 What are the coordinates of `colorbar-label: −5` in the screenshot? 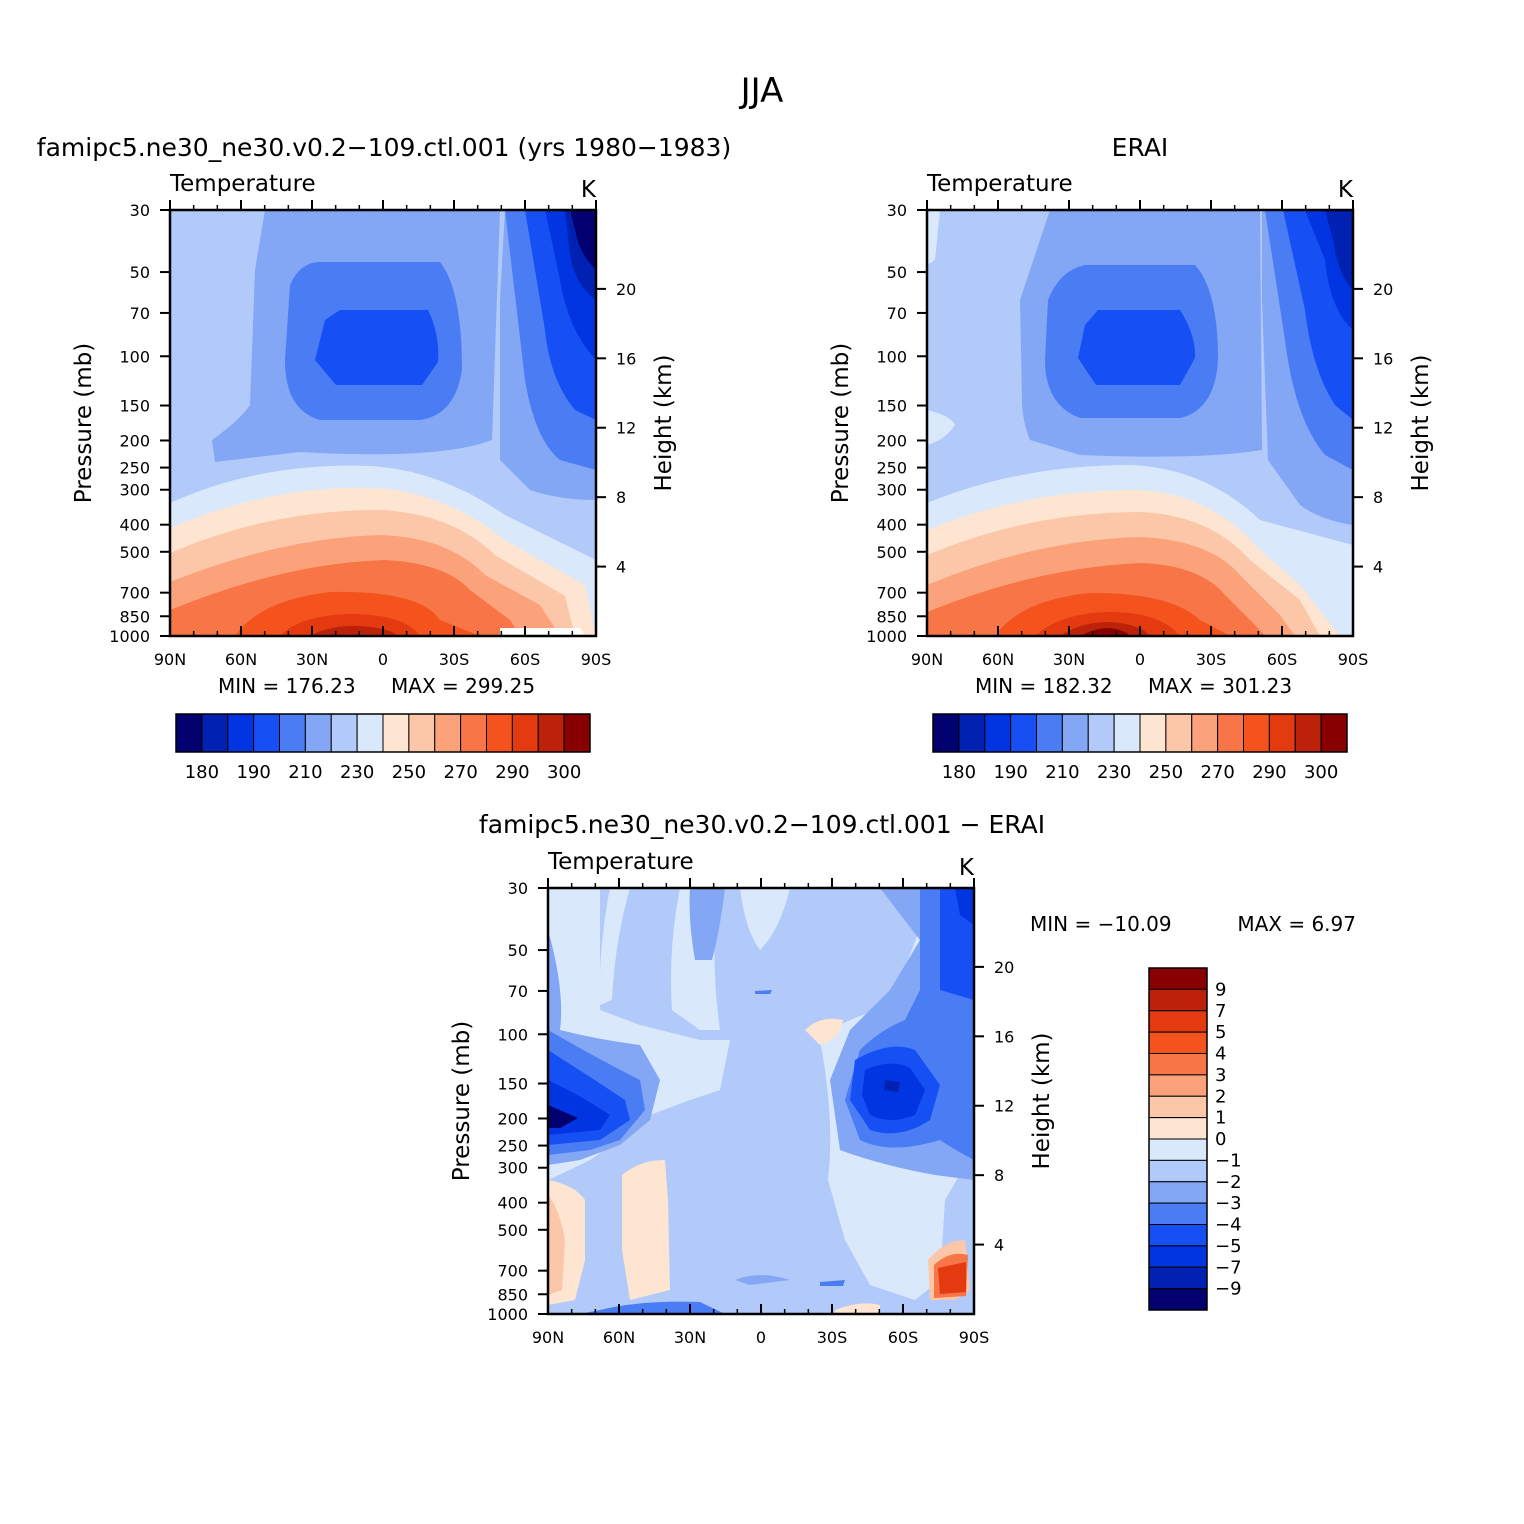 It's located at (1228, 1246).